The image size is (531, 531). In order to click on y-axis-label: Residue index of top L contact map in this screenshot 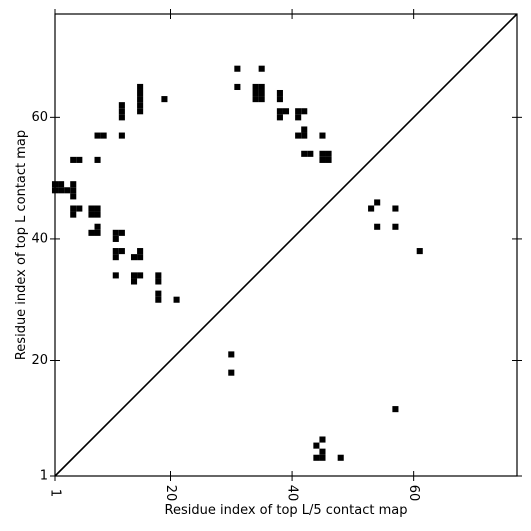, I will do `click(21, 245)`.